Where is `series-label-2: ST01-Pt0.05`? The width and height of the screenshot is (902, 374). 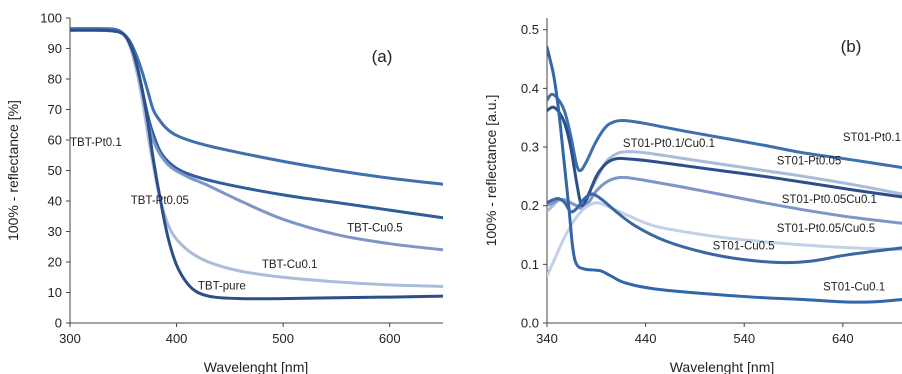
series-label-2: ST01-Pt0.05 is located at coordinates (809, 162).